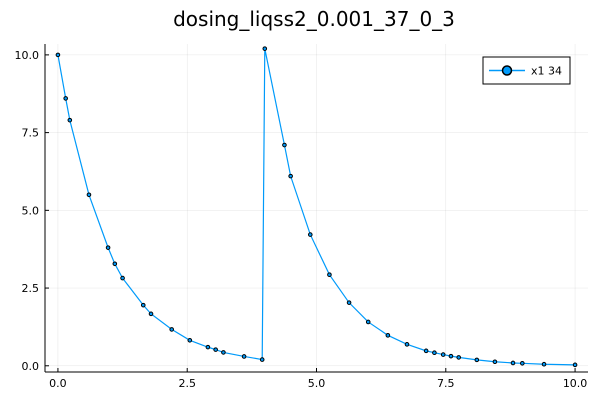 This screenshot has height=400, width=600. I want to click on x-tick-label: 10.0, so click(575, 383).